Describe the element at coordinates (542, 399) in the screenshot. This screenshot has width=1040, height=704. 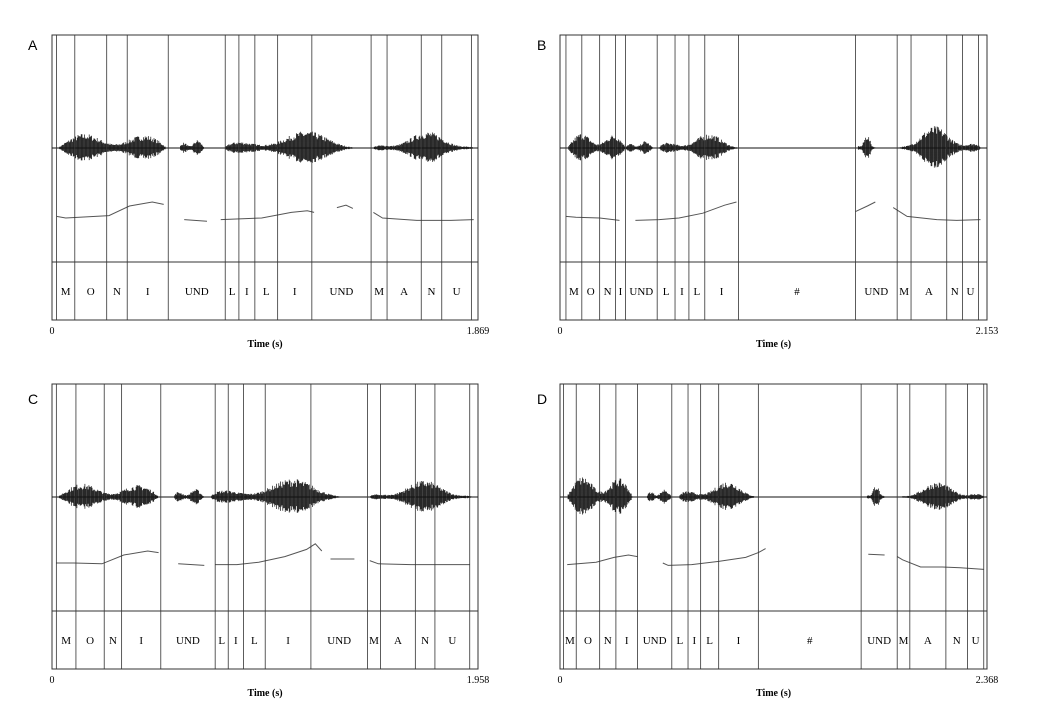
I see `panel-letter: D` at that location.